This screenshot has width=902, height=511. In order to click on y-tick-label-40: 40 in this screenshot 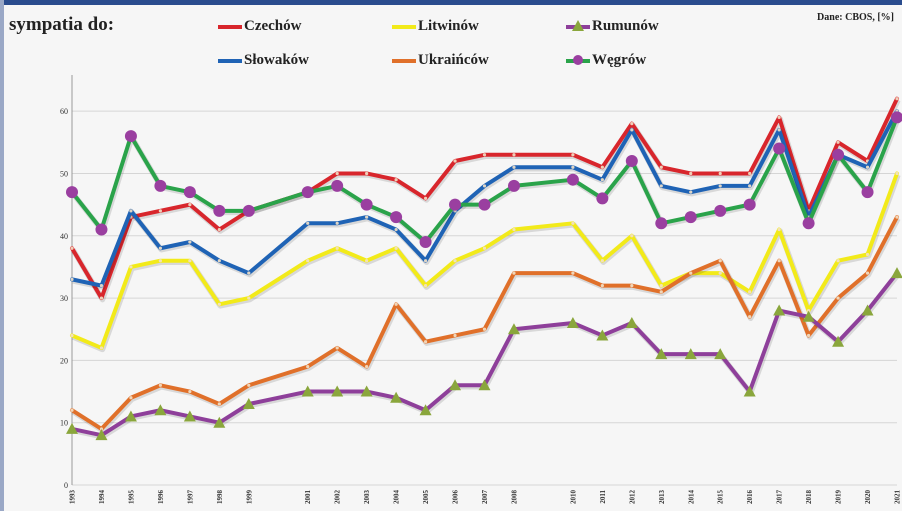, I will do `click(64, 236)`.